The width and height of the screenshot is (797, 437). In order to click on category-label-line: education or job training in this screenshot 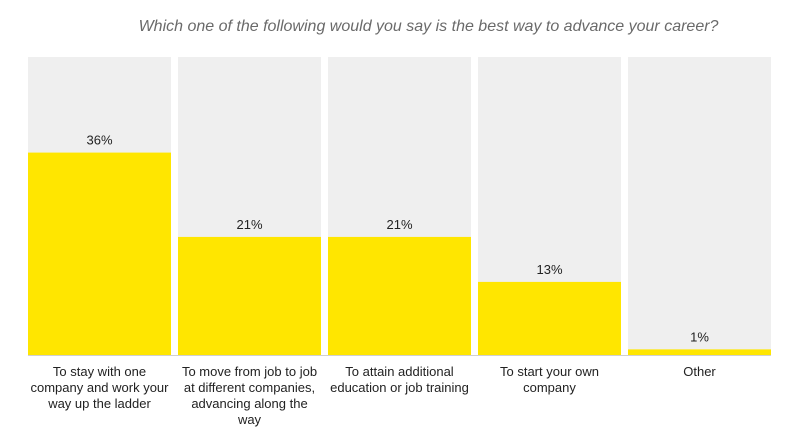, I will do `click(399, 387)`.